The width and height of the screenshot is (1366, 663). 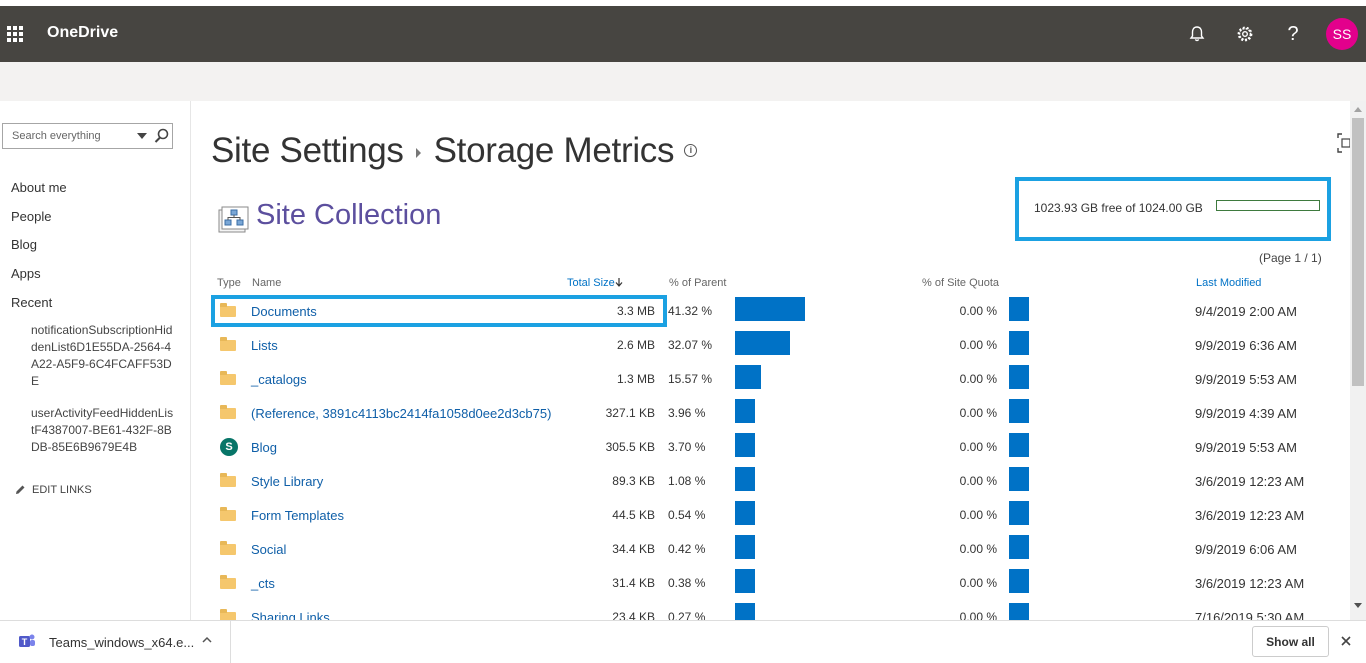 I want to click on sharepoint-site-icon: S, so click(x=229, y=447).